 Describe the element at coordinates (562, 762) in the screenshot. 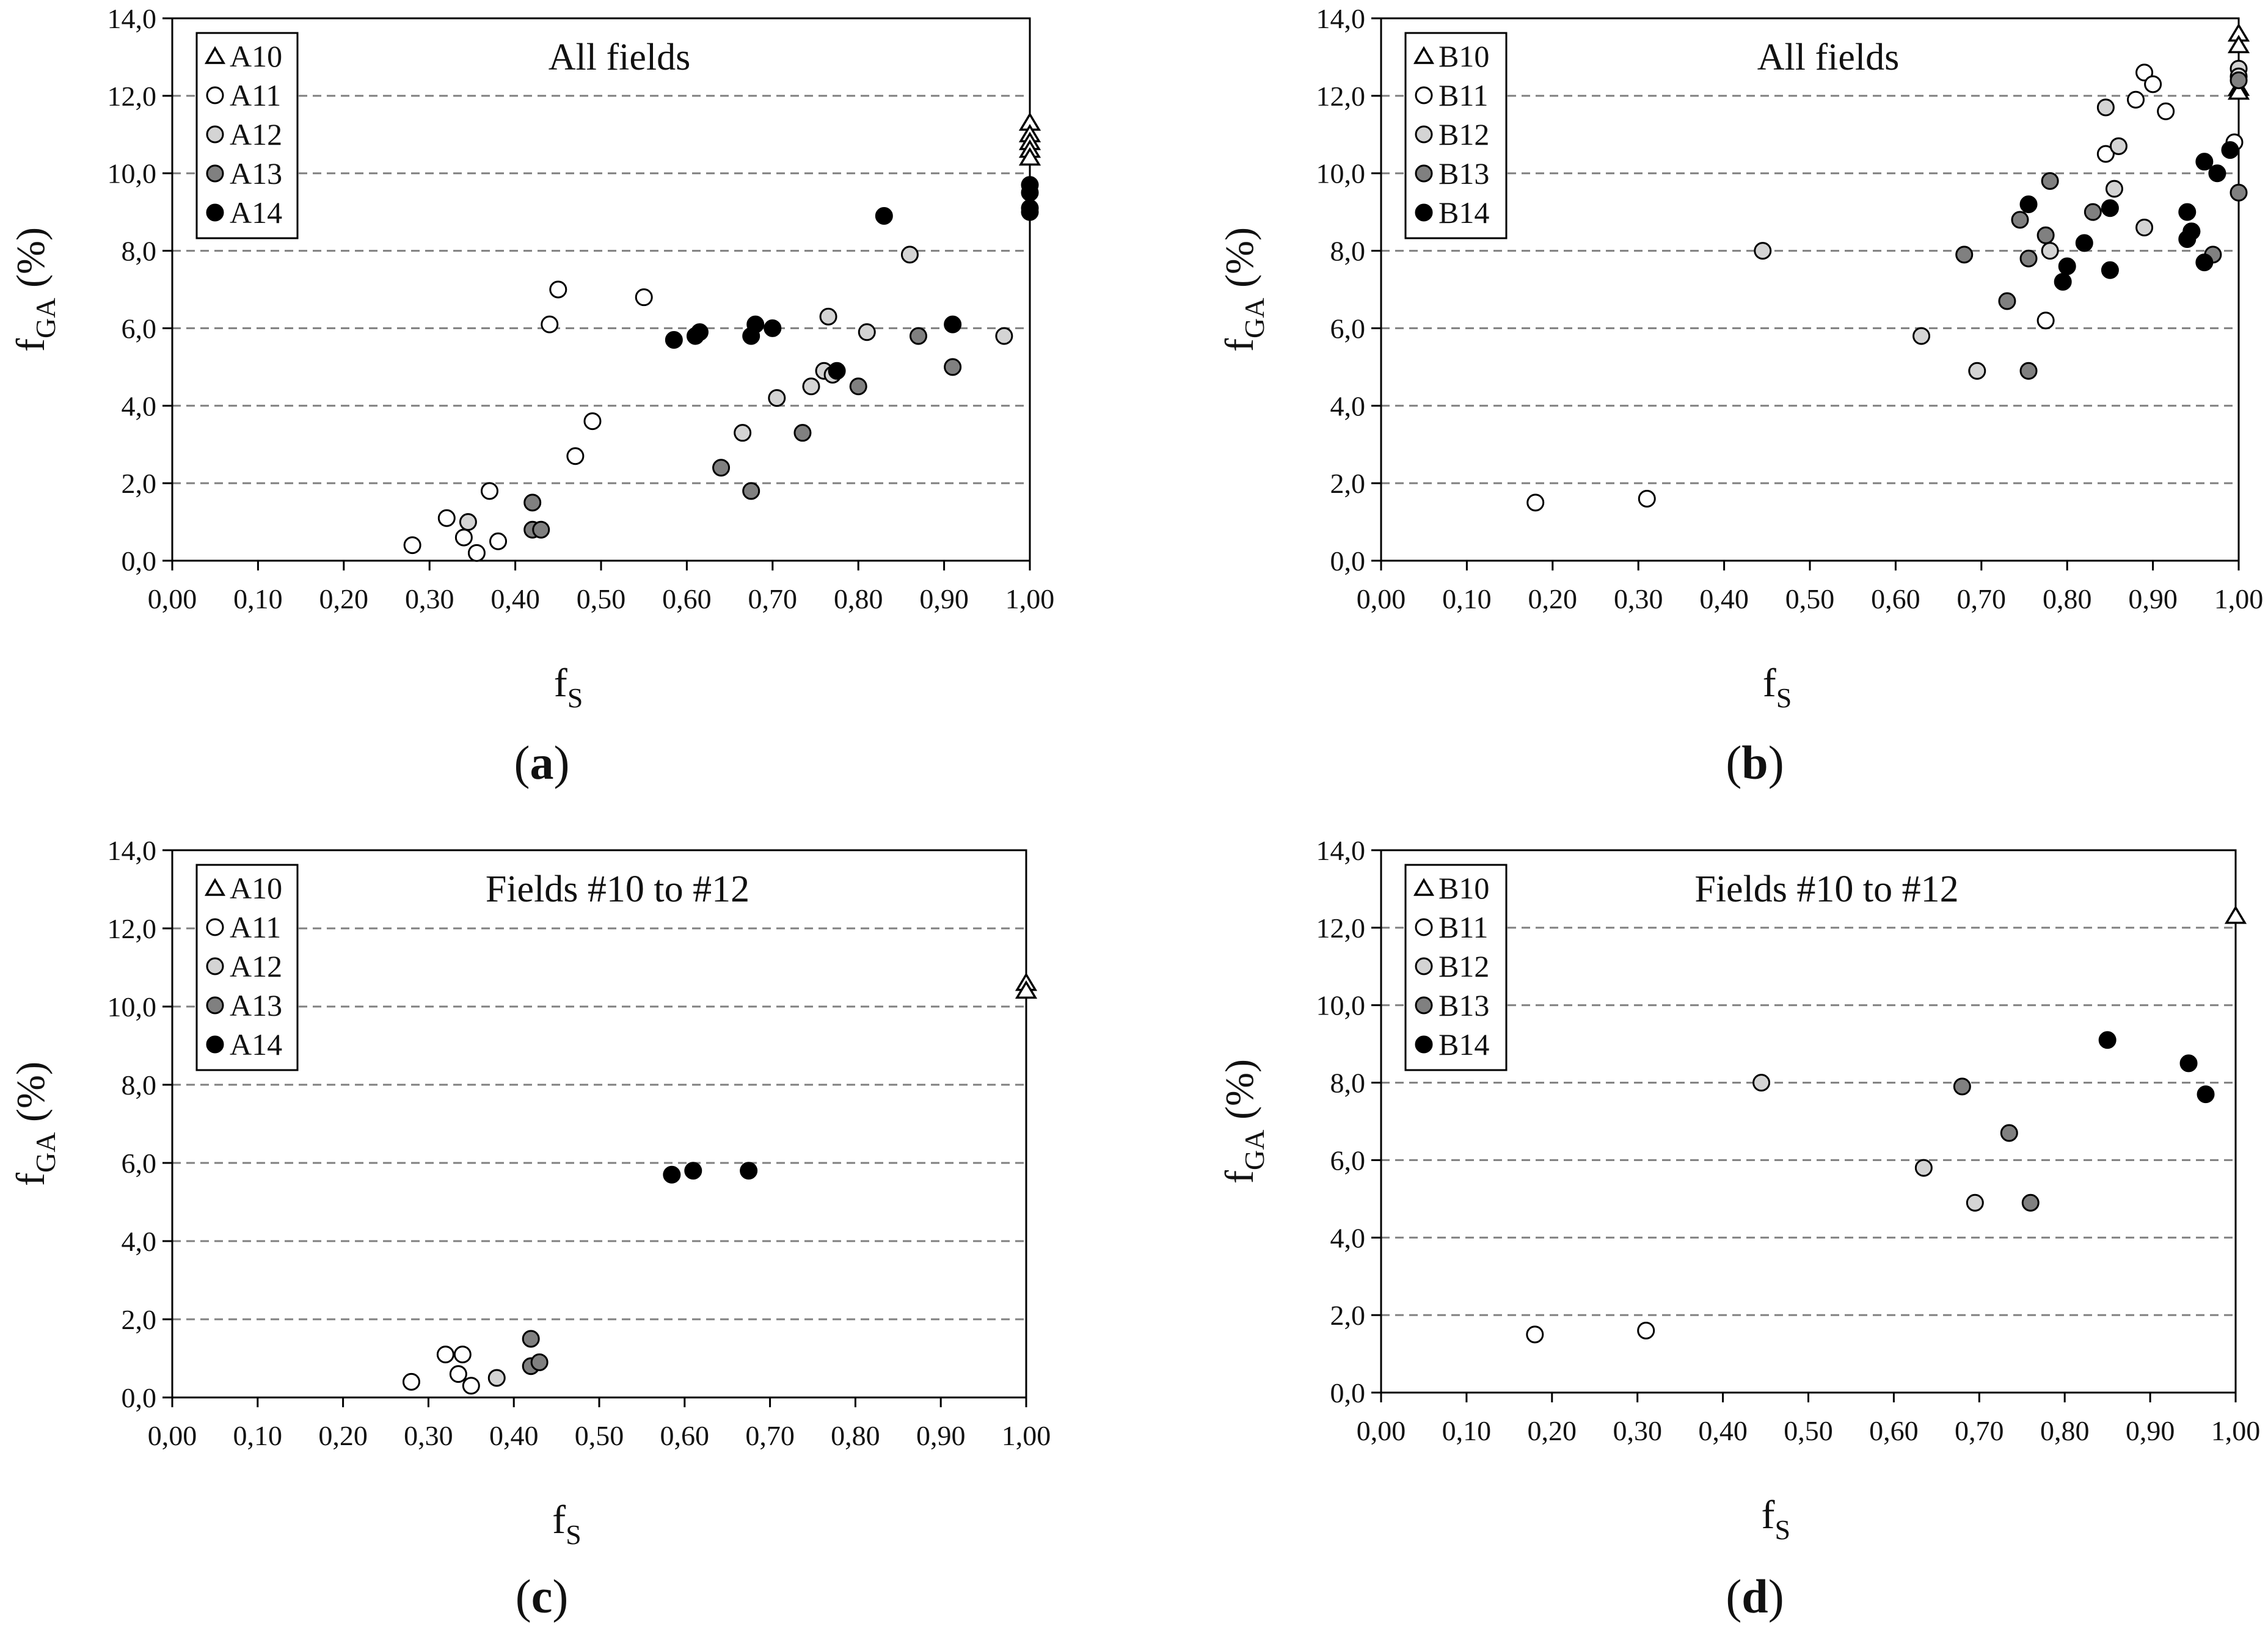

I see `panel-label-paren-close: )` at that location.